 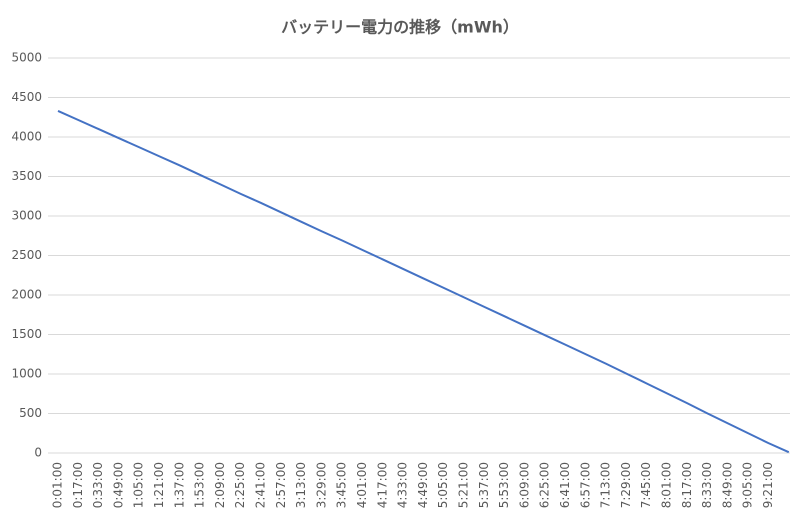 What do you see at coordinates (646, 485) in the screenshot?
I see `x-tick-label: 7:45:00` at bounding box center [646, 485].